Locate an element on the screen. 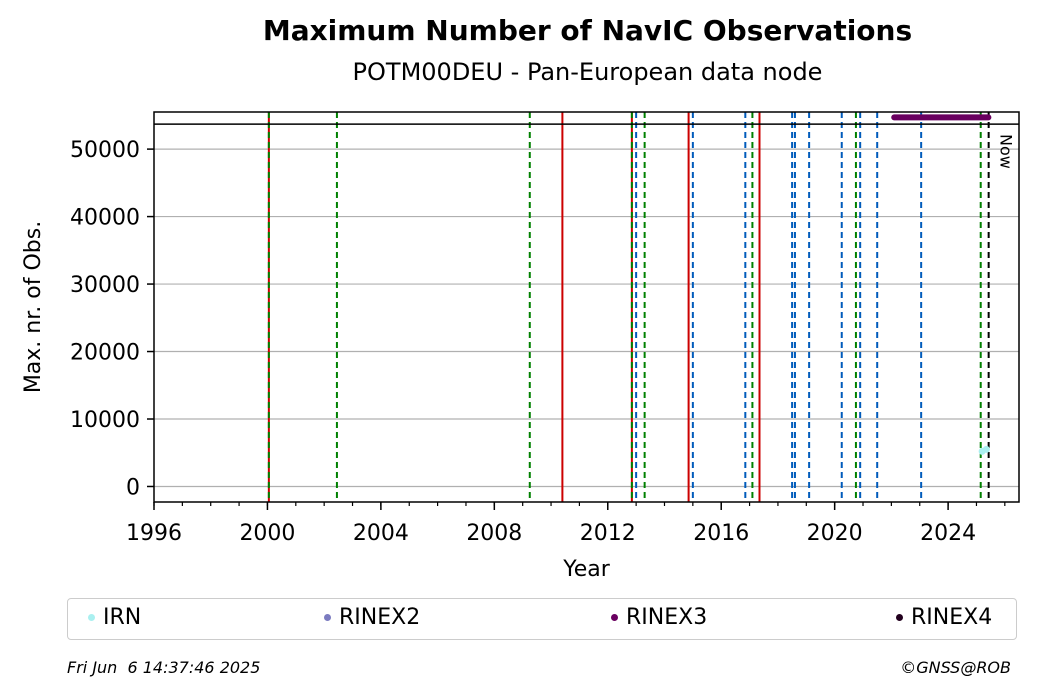 The width and height of the screenshot is (1040, 699). y-tick-label: 0 is located at coordinates (133, 487).